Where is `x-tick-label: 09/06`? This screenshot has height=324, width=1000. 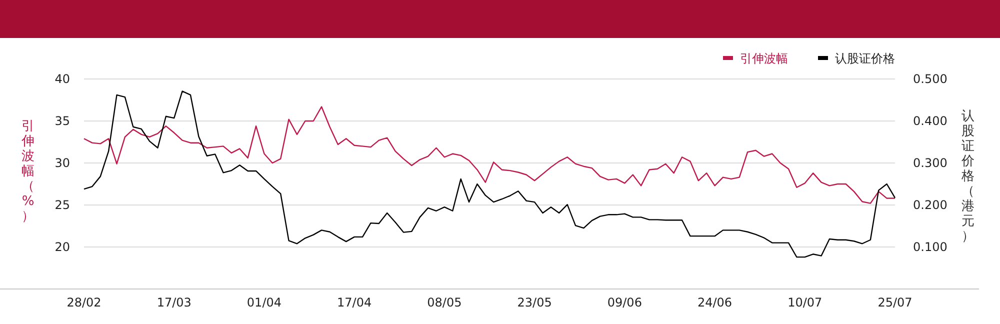 x-tick-label: 09/06 is located at coordinates (624, 303).